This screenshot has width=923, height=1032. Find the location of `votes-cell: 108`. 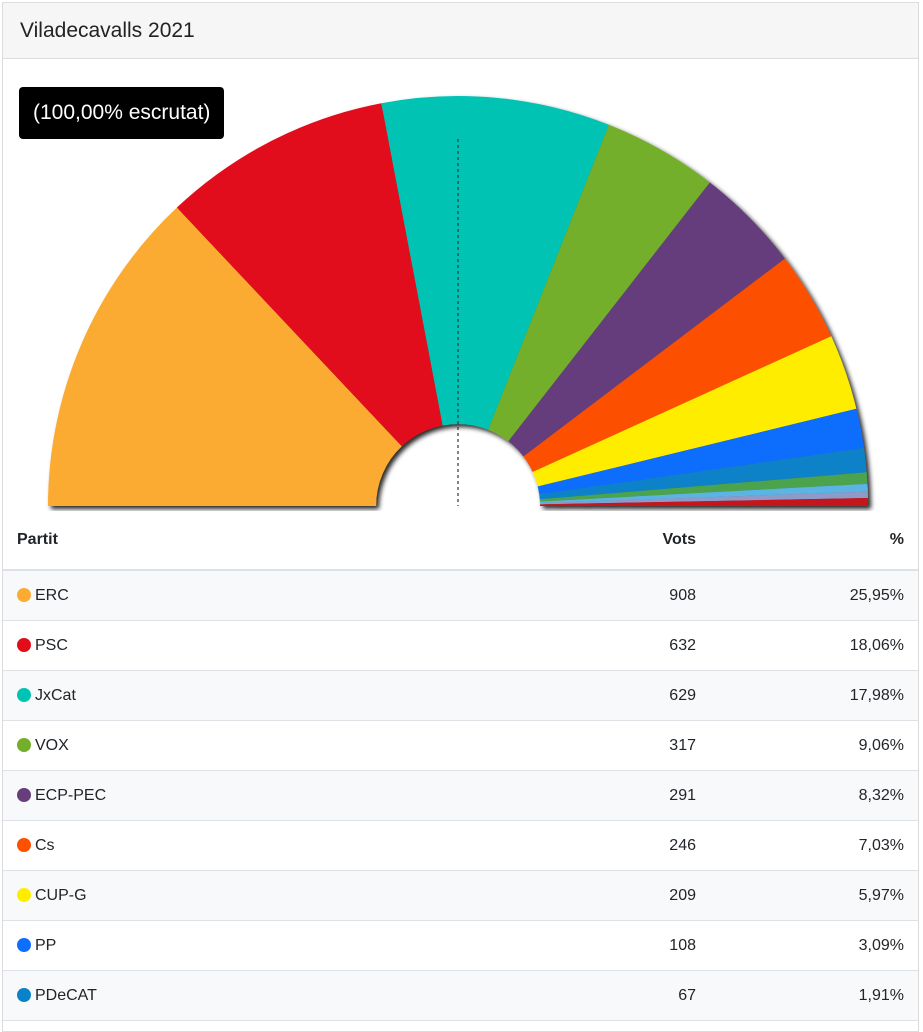

votes-cell: 108 is located at coordinates (636, 945).